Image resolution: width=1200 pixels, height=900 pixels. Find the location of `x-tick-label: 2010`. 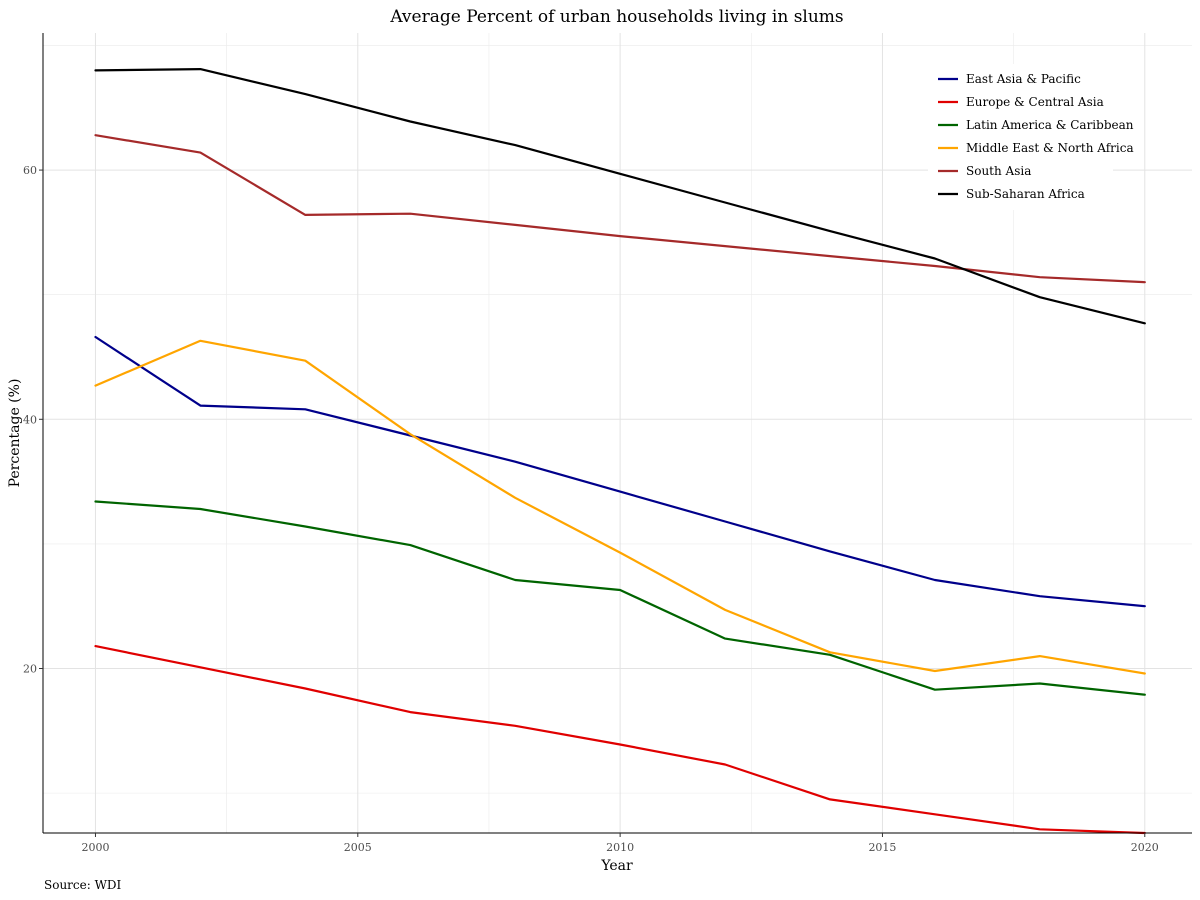

x-tick-label: 2010 is located at coordinates (620, 847).